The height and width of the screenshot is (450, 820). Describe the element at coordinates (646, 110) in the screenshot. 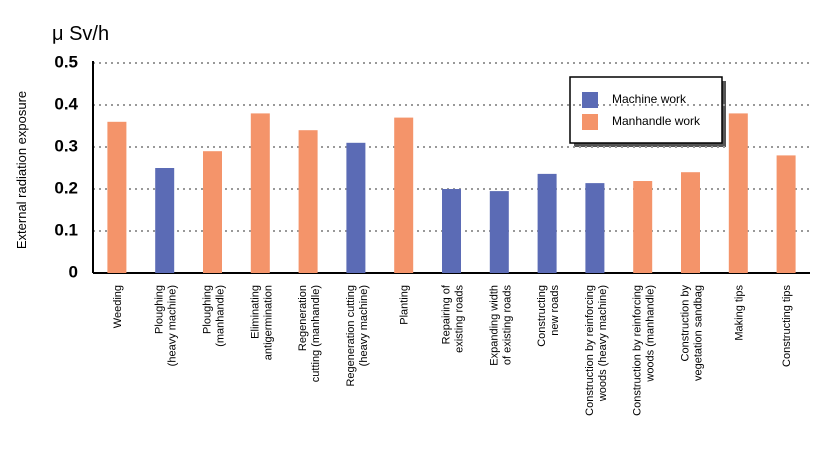

I see `legend-box` at that location.